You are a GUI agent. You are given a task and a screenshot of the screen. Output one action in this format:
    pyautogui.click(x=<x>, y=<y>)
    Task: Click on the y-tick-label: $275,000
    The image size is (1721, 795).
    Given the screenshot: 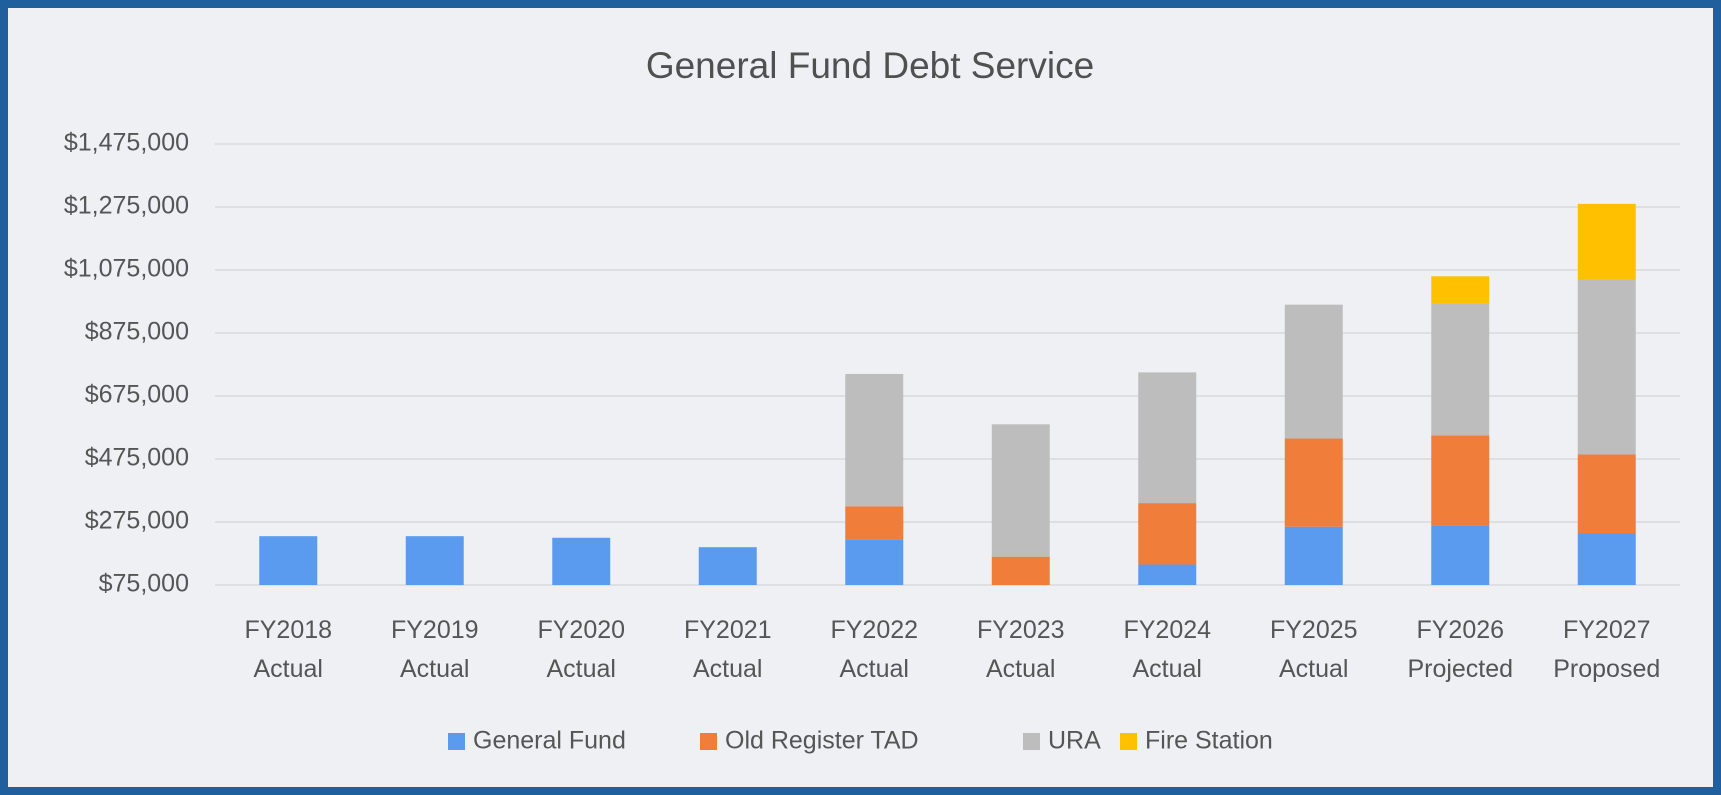 What is the action you would take?
    pyautogui.click(x=137, y=521)
    